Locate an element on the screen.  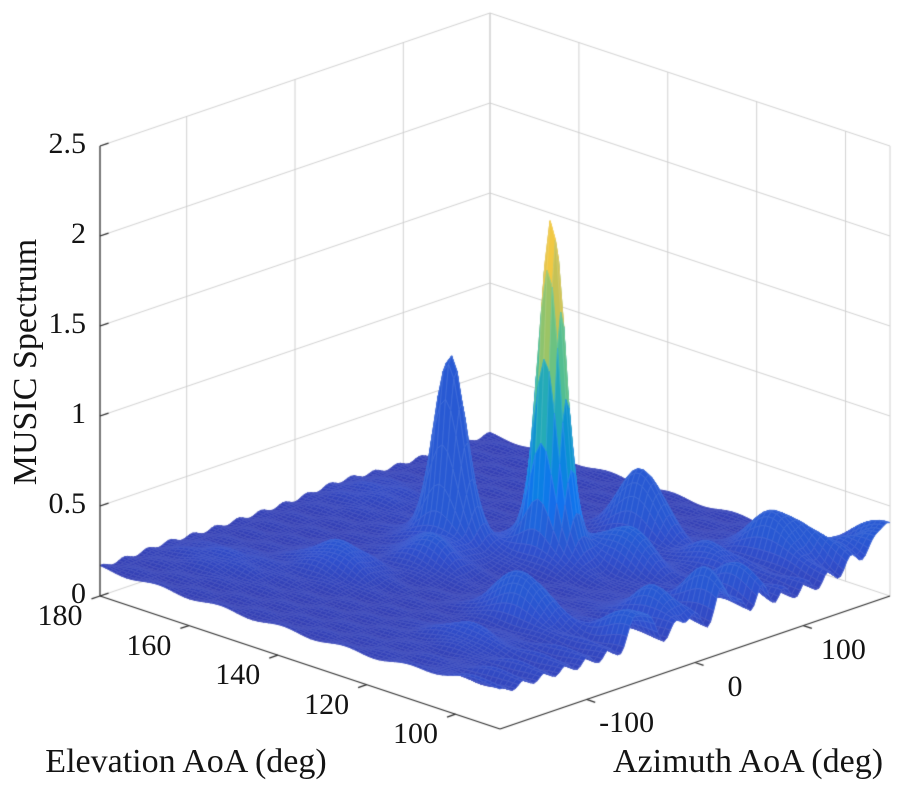
x-tick-label: 120 is located at coordinates (327, 704).